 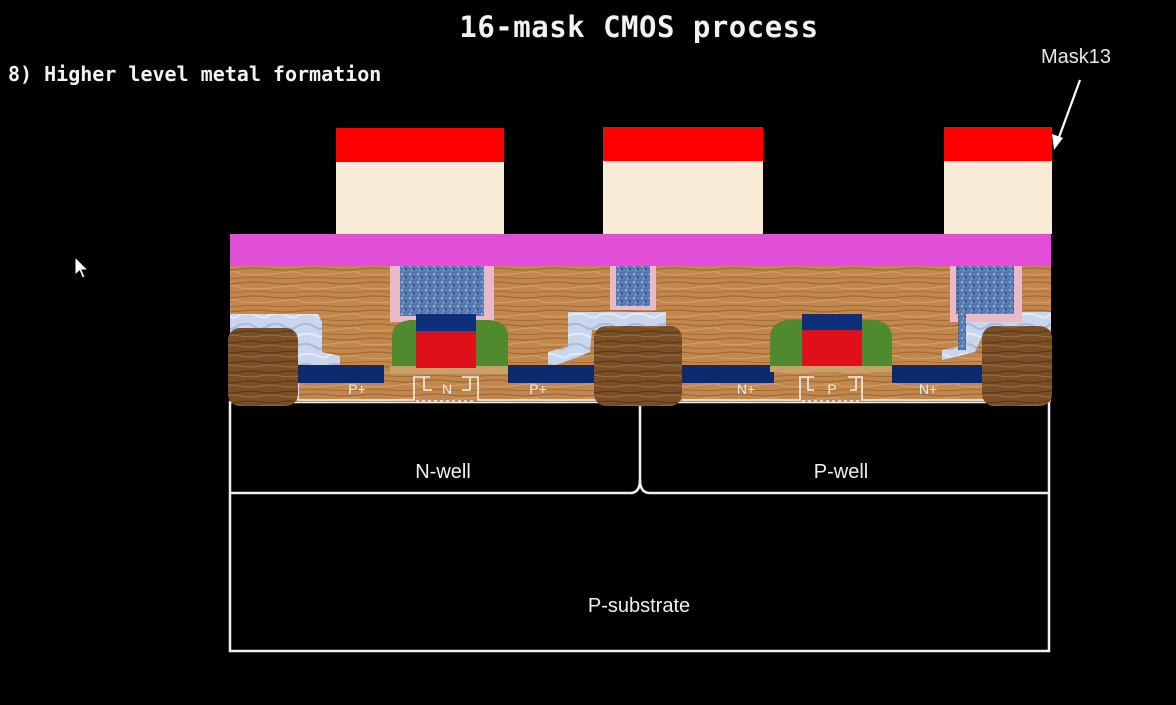 What do you see at coordinates (443, 472) in the screenshot?
I see `n-well-label: N-well` at bounding box center [443, 472].